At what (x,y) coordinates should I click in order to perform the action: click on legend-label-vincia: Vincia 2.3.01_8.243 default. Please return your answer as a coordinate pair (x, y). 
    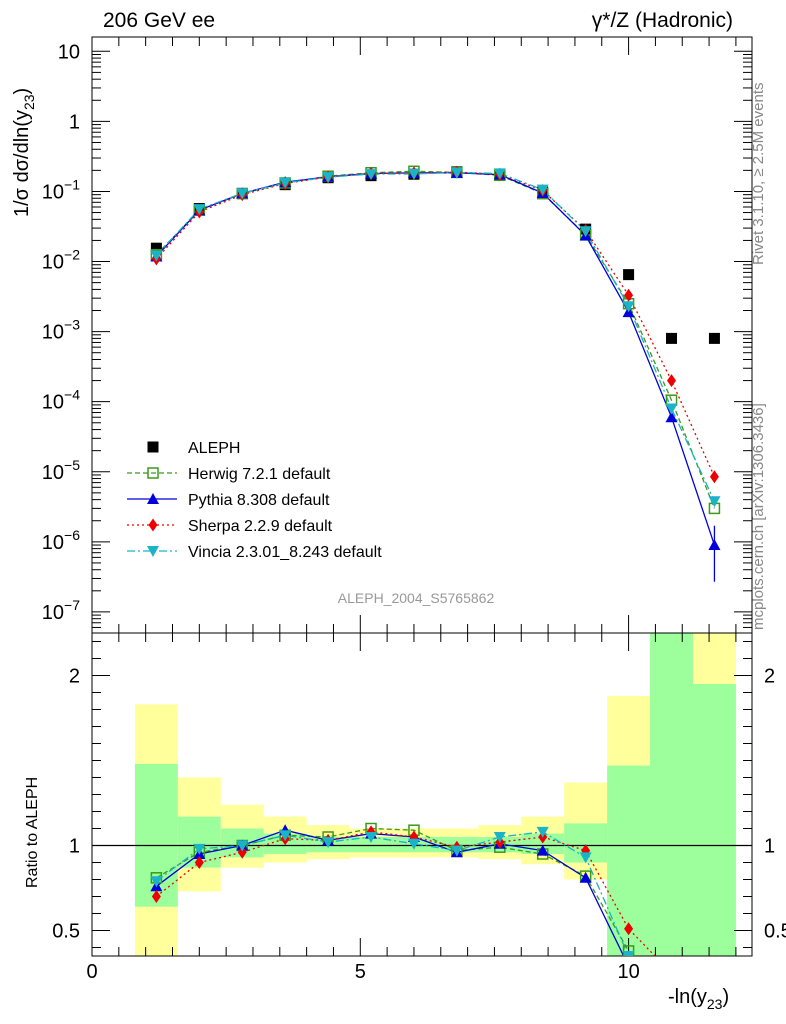
    Looking at the image, I should click on (285, 552).